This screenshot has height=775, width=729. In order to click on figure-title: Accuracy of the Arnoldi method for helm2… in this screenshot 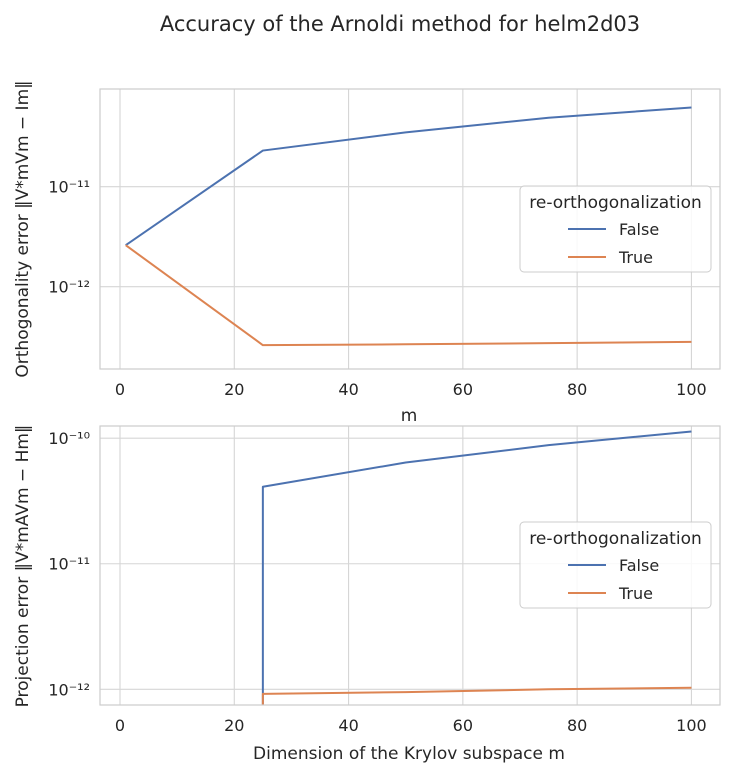, I will do `click(400, 24)`.